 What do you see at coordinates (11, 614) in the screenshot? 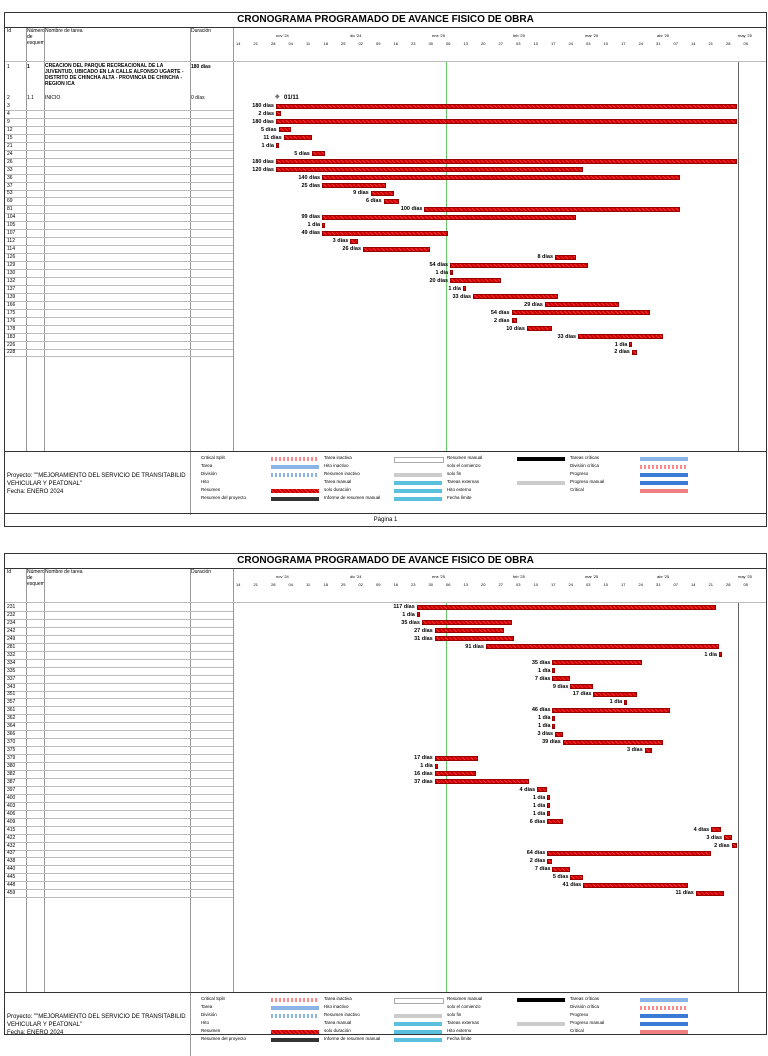
I see `task-id: 232` at bounding box center [11, 614].